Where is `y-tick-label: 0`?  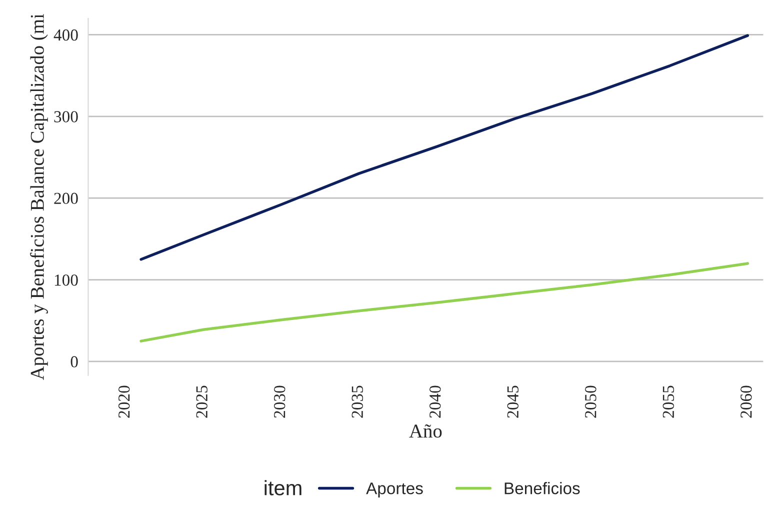
y-tick-label: 0 is located at coordinates (74, 362).